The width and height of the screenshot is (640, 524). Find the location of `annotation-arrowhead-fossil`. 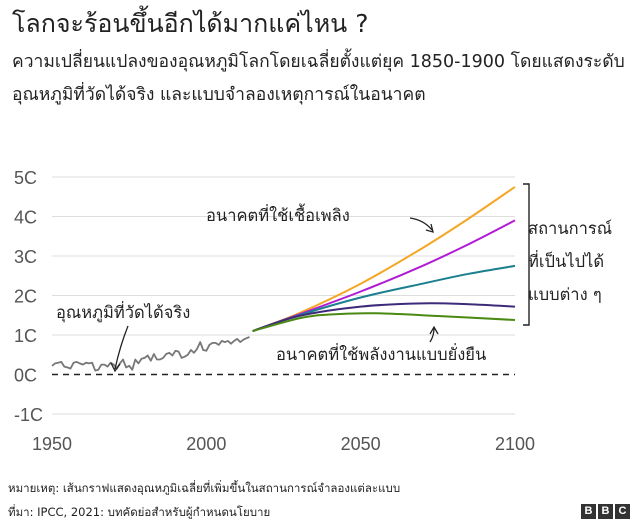

annotation-arrowhead-fossil is located at coordinates (429, 228).